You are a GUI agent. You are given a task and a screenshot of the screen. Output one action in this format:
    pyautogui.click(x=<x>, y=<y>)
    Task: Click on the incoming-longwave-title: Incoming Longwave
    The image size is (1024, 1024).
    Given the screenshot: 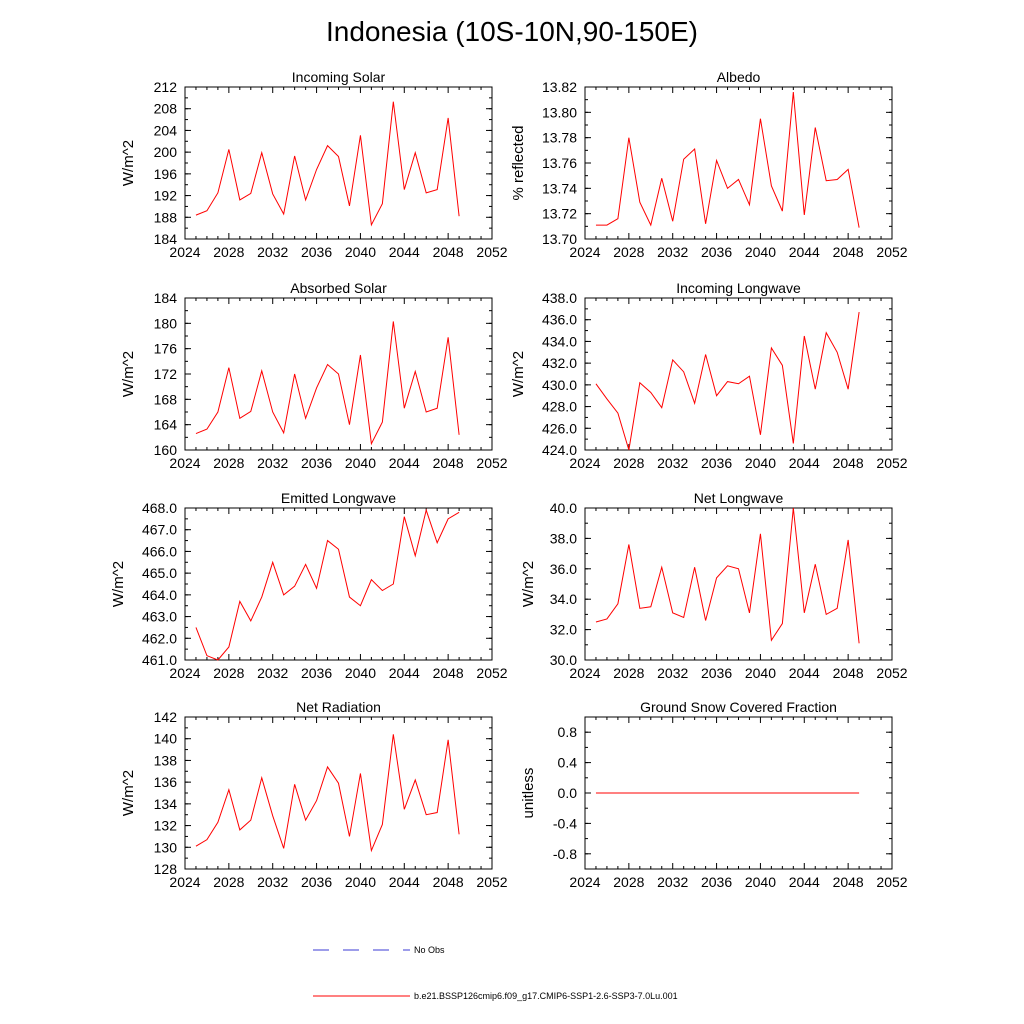 What is the action you would take?
    pyautogui.click(x=738, y=288)
    